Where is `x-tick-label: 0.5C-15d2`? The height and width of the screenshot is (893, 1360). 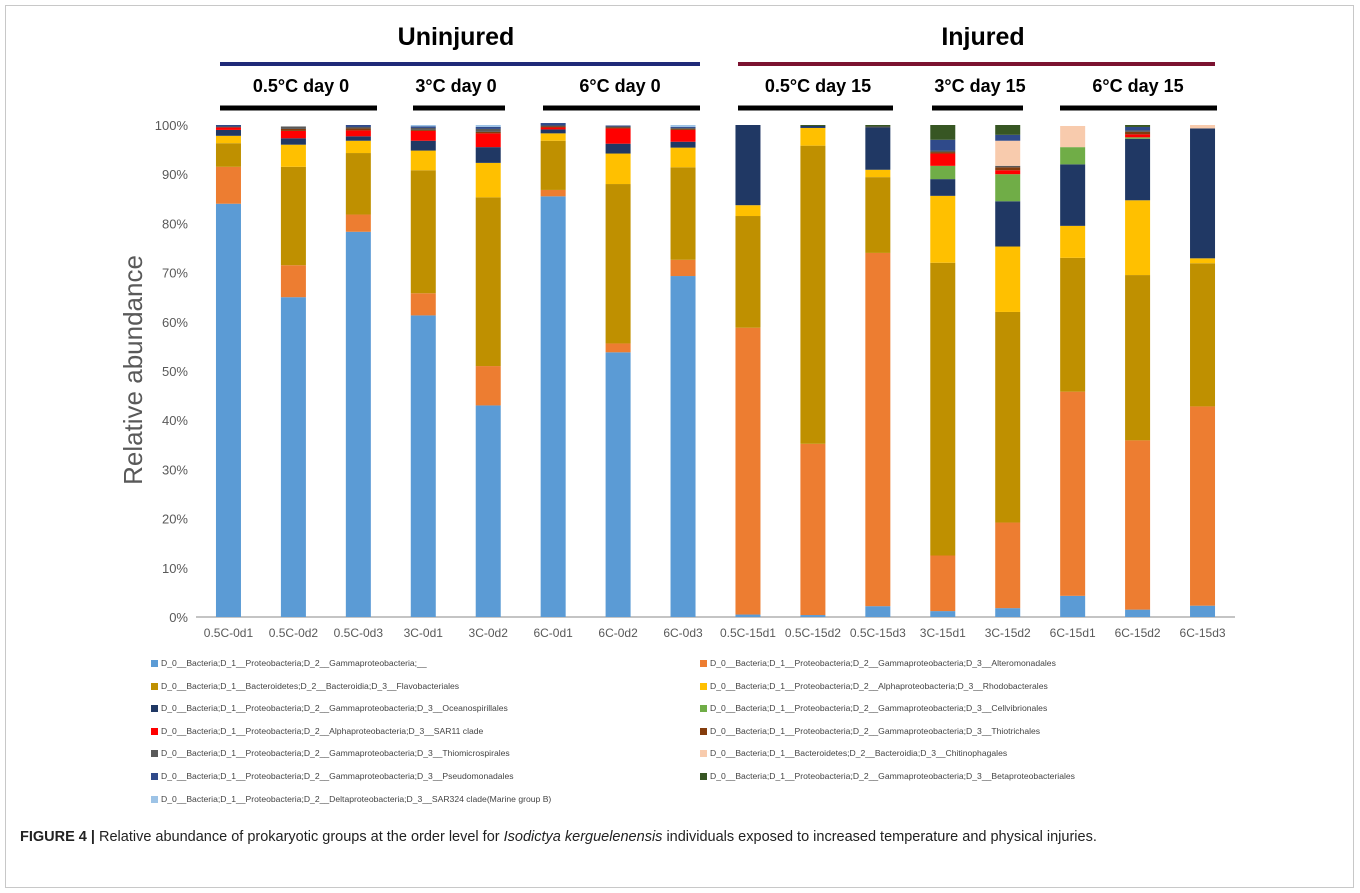 x-tick-label: 0.5C-15d2 is located at coordinates (813, 633).